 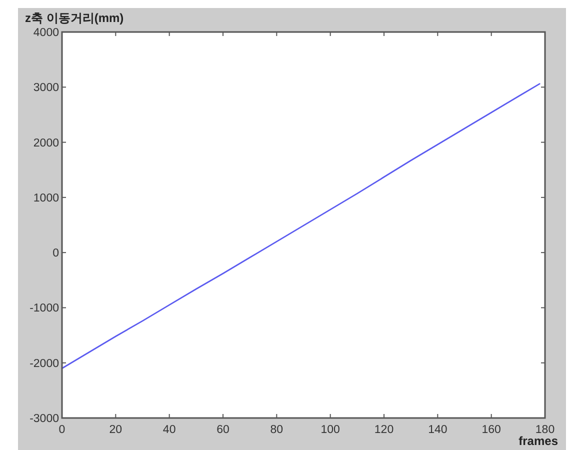 What do you see at coordinates (223, 430) in the screenshot?
I see `x-tick-label: 60` at bounding box center [223, 430].